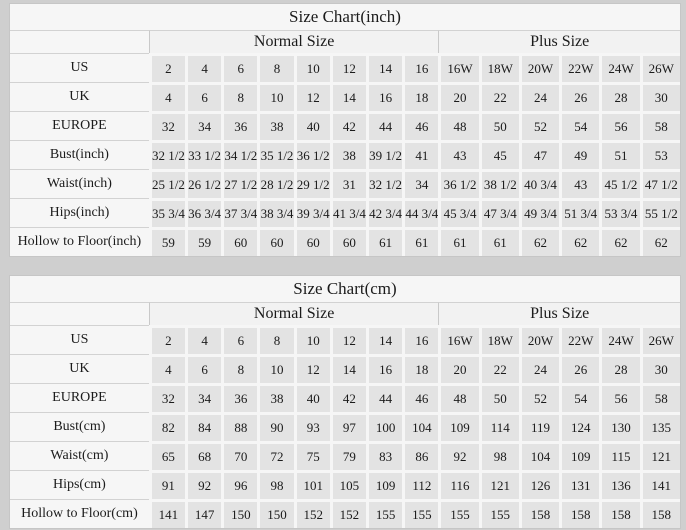 The height and width of the screenshot is (530, 686). Describe the element at coordinates (420, 484) in the screenshot. I see `table-cell: 112` at that location.